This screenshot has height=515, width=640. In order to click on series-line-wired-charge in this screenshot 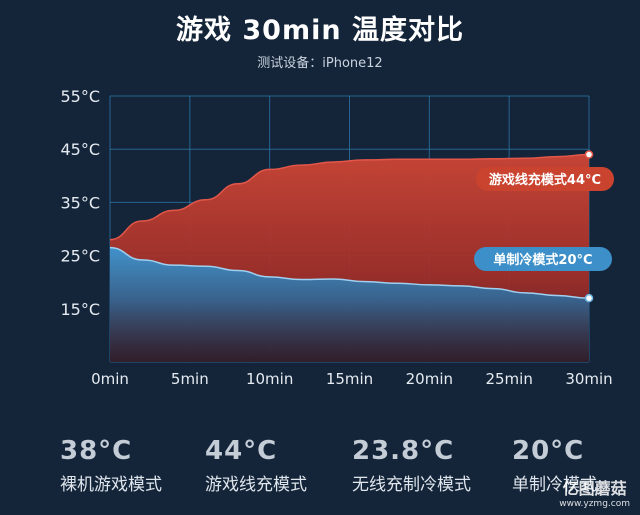, I will do `click(349, 197)`.